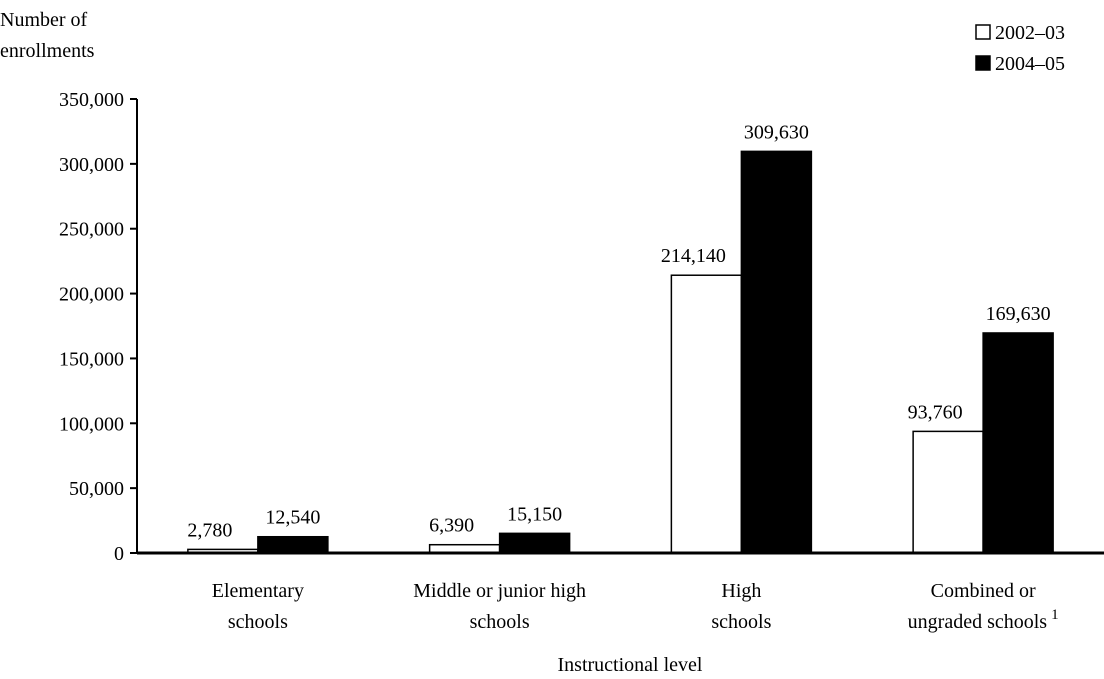 The height and width of the screenshot is (679, 1104). I want to click on y-tick-label: 250,000, so click(91, 230).